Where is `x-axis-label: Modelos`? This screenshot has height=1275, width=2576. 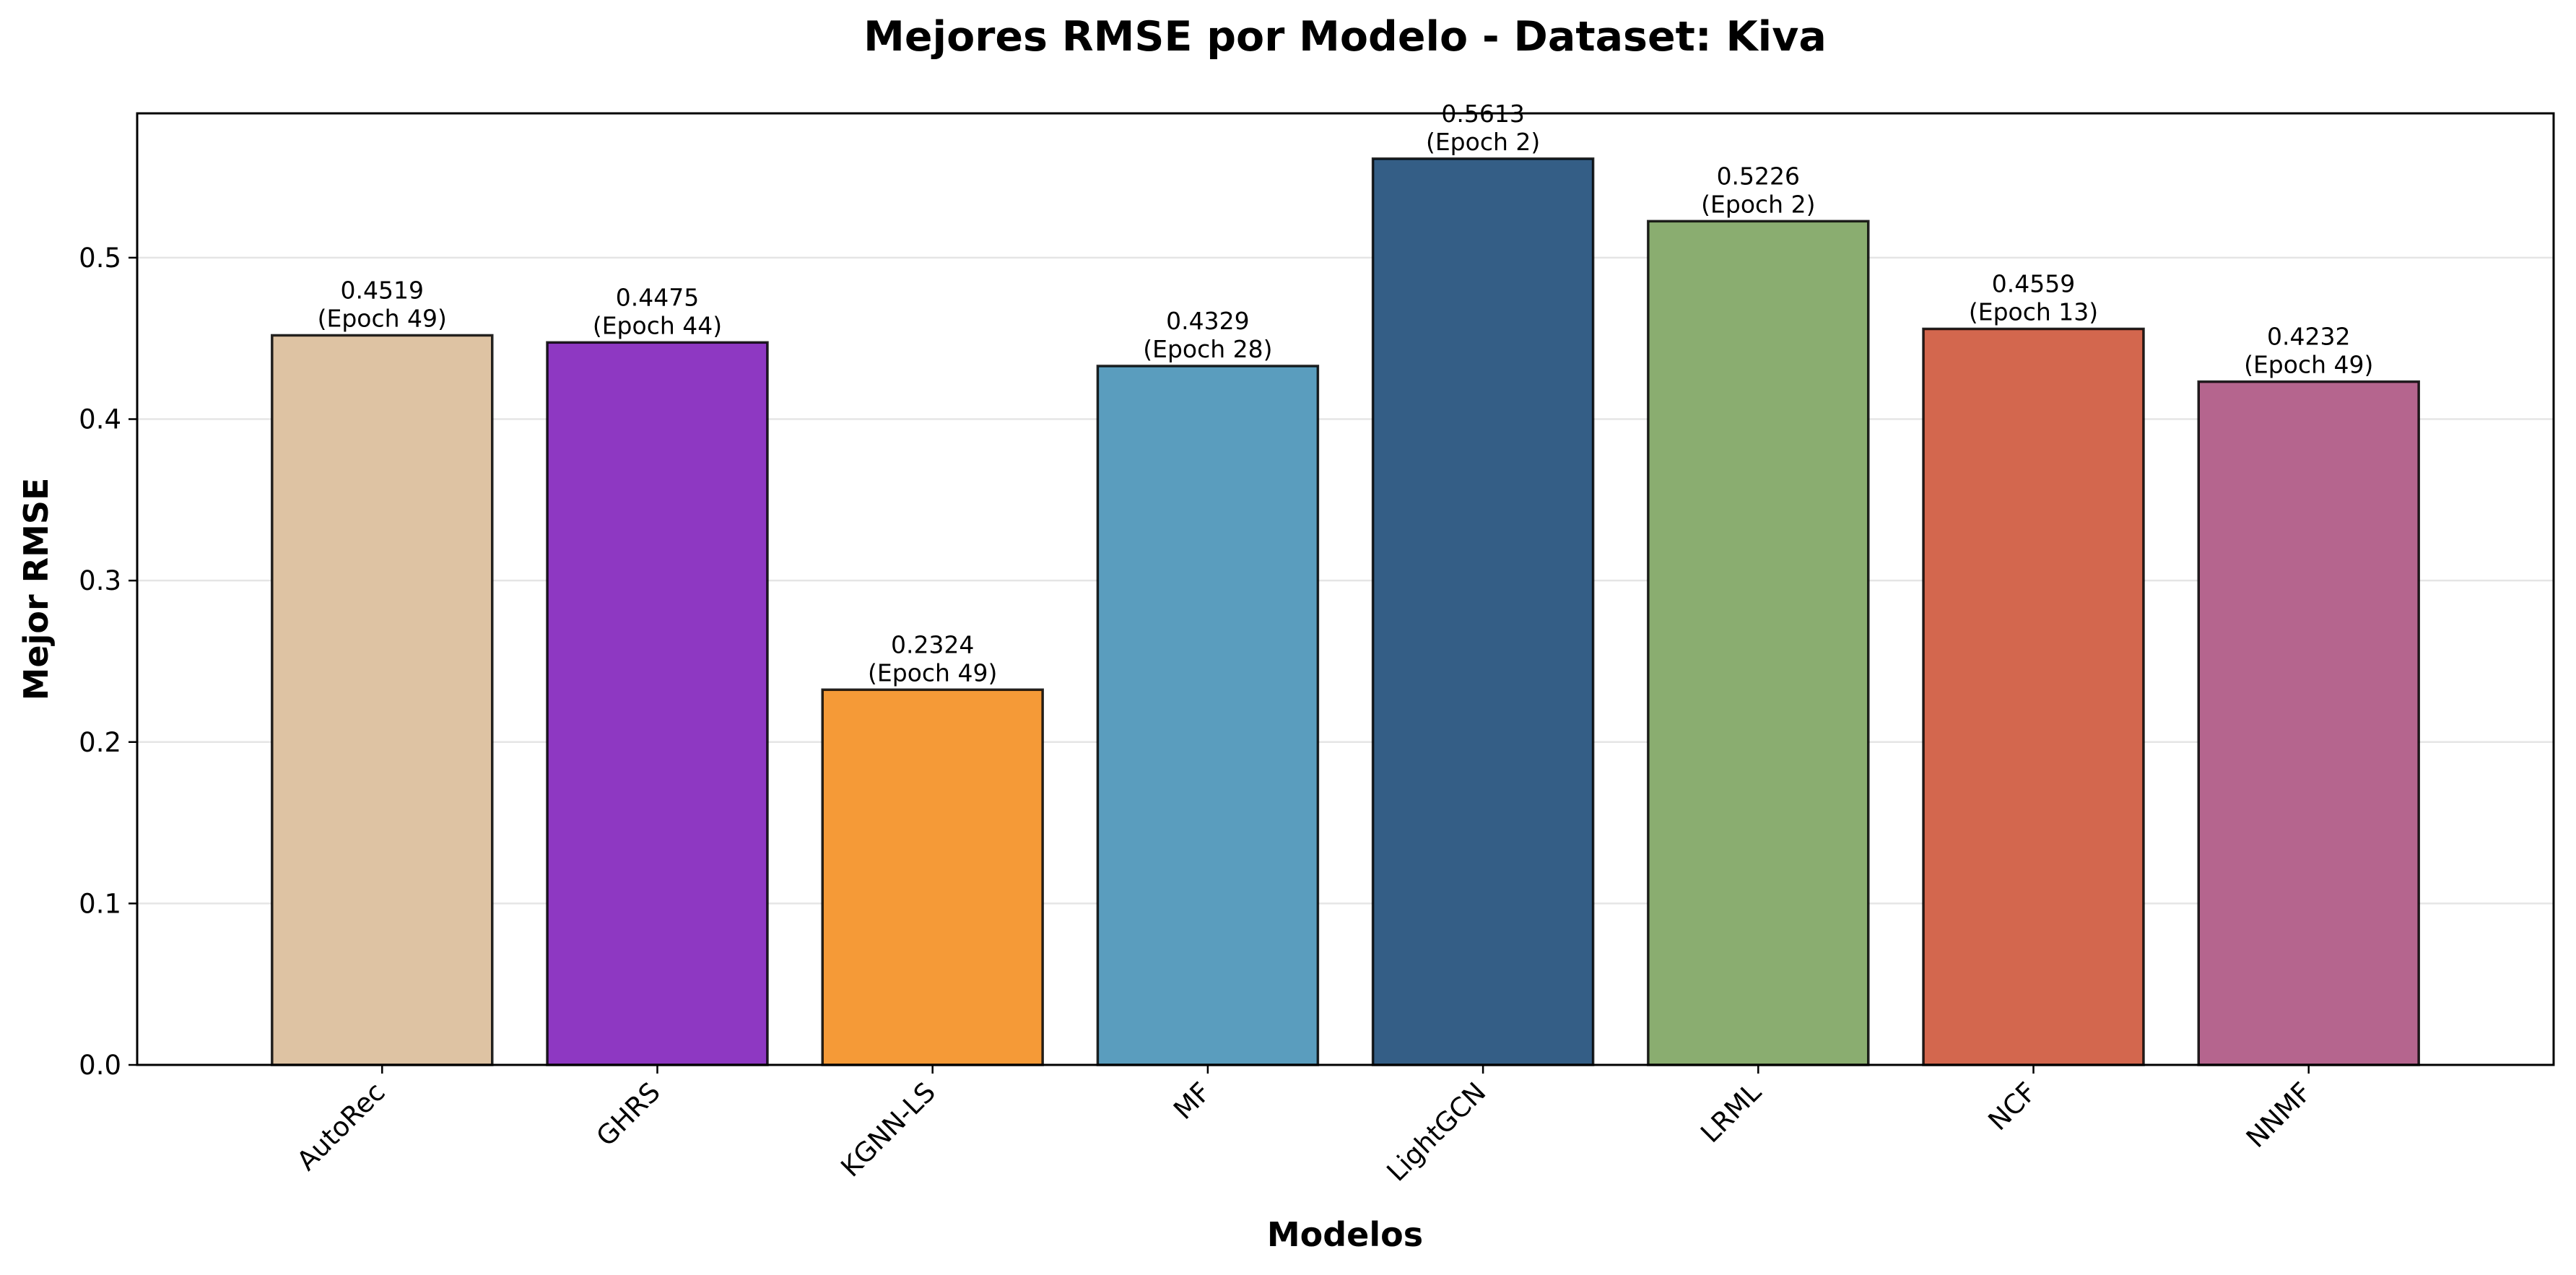 x-axis-label: Modelos is located at coordinates (1345, 1234).